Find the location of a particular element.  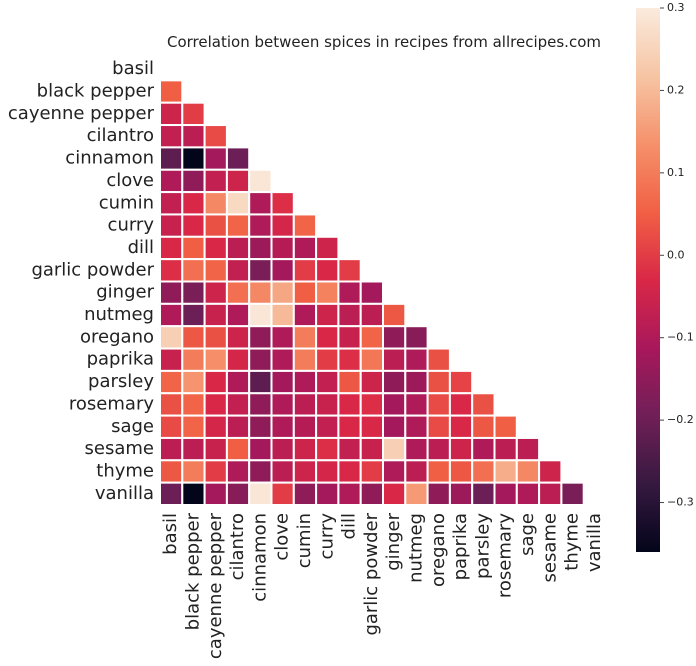

colorbar-tick-label: 0.2 is located at coordinates (676, 89).